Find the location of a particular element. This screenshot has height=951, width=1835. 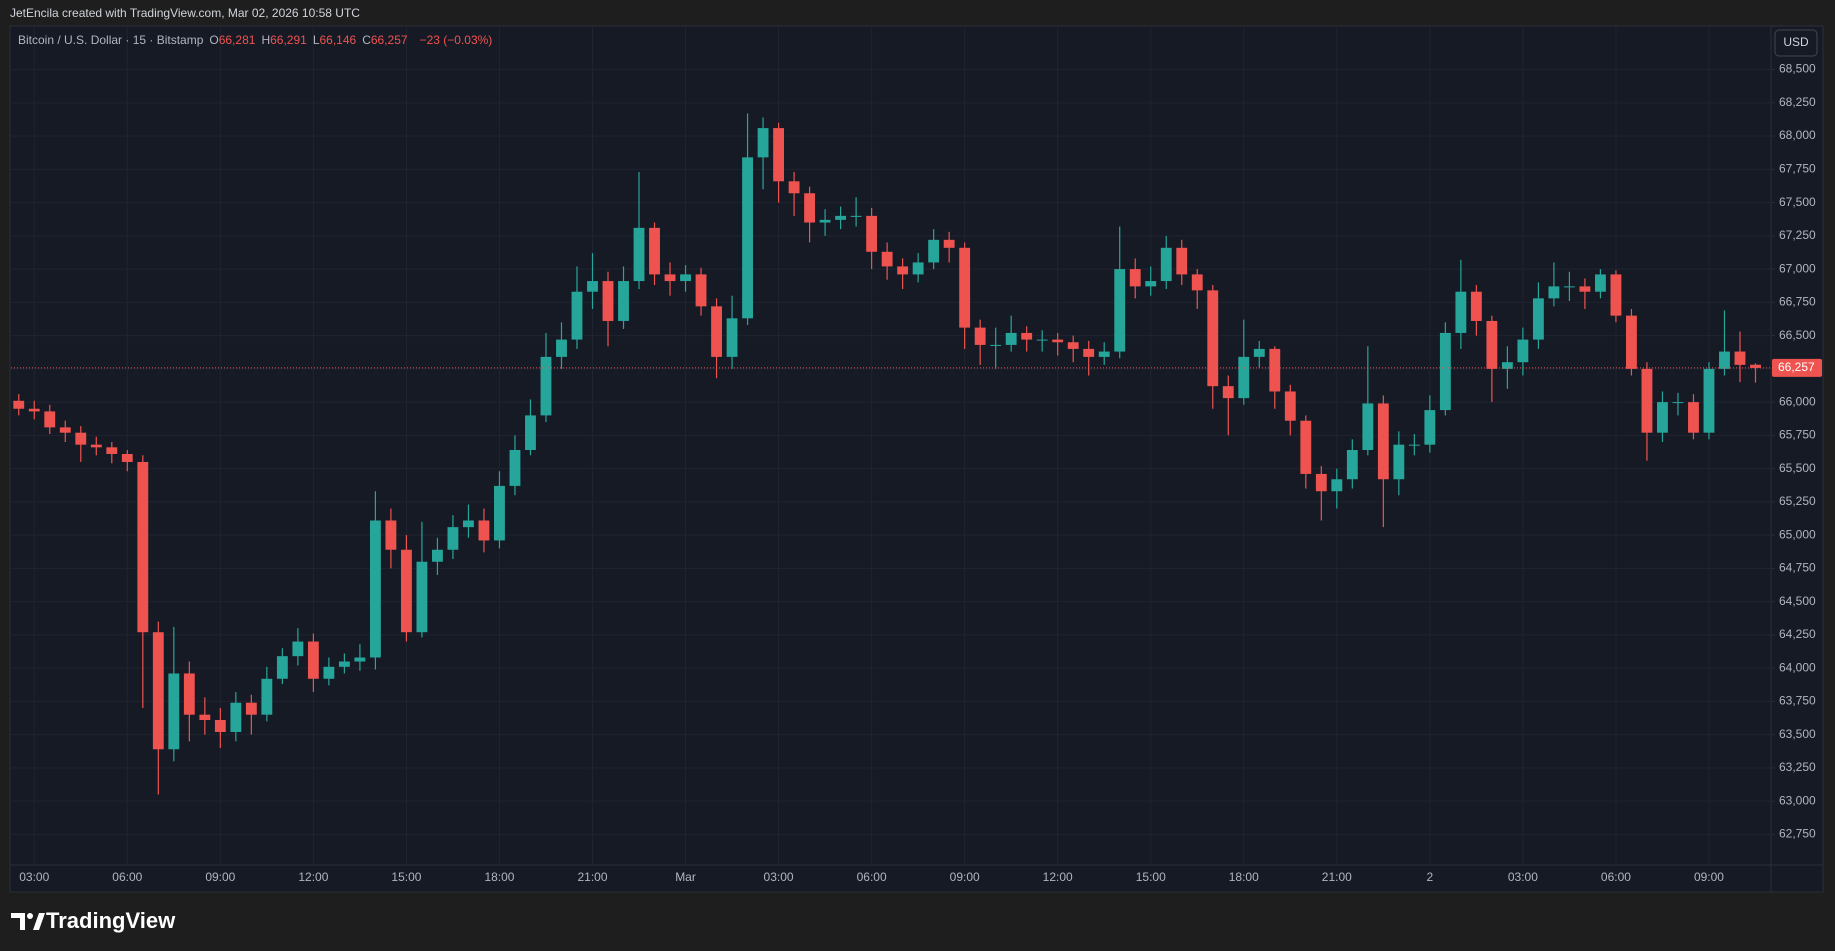

currency-button is located at coordinates (1796, 43).